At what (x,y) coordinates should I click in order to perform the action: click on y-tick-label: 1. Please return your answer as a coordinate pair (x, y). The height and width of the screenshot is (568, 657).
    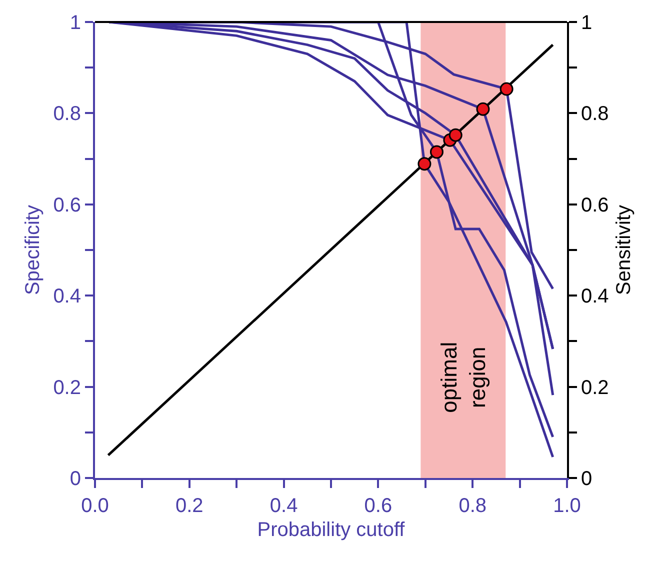
    Looking at the image, I should click on (75, 23).